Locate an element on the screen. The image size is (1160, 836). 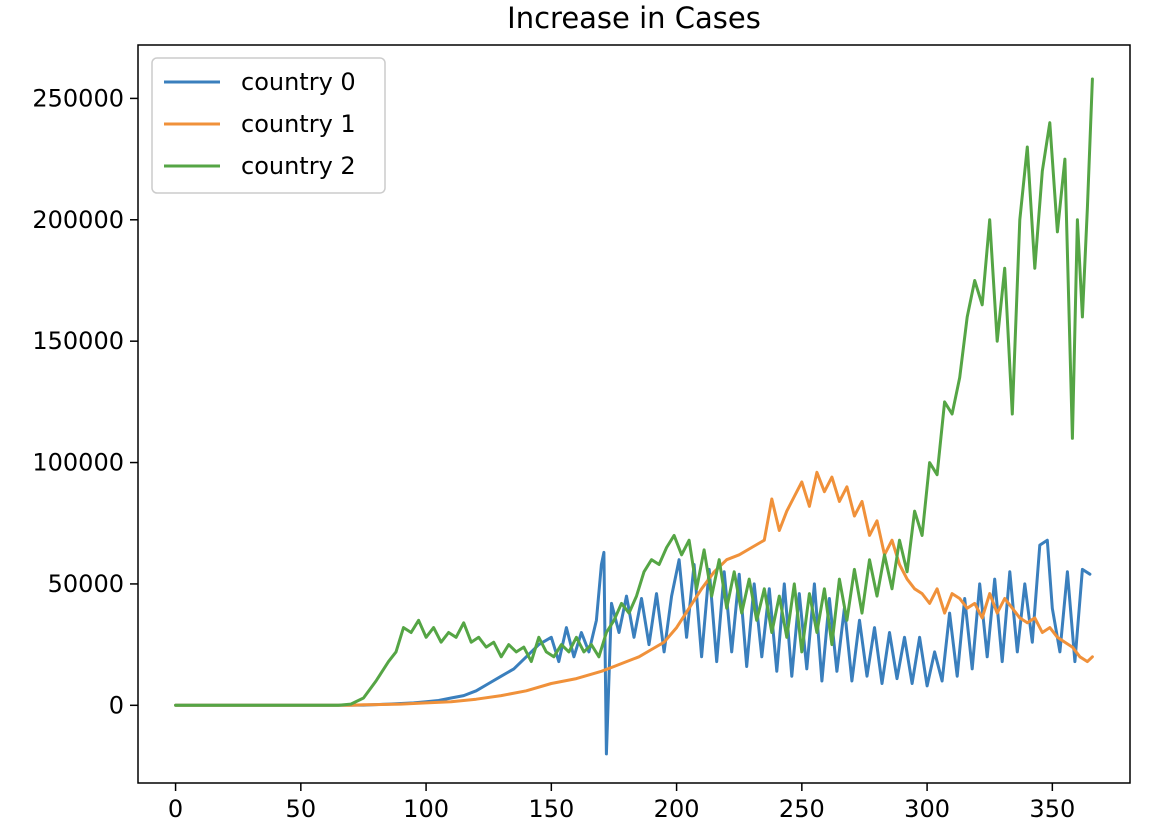
x-tick-label: 0 is located at coordinates (175, 809).